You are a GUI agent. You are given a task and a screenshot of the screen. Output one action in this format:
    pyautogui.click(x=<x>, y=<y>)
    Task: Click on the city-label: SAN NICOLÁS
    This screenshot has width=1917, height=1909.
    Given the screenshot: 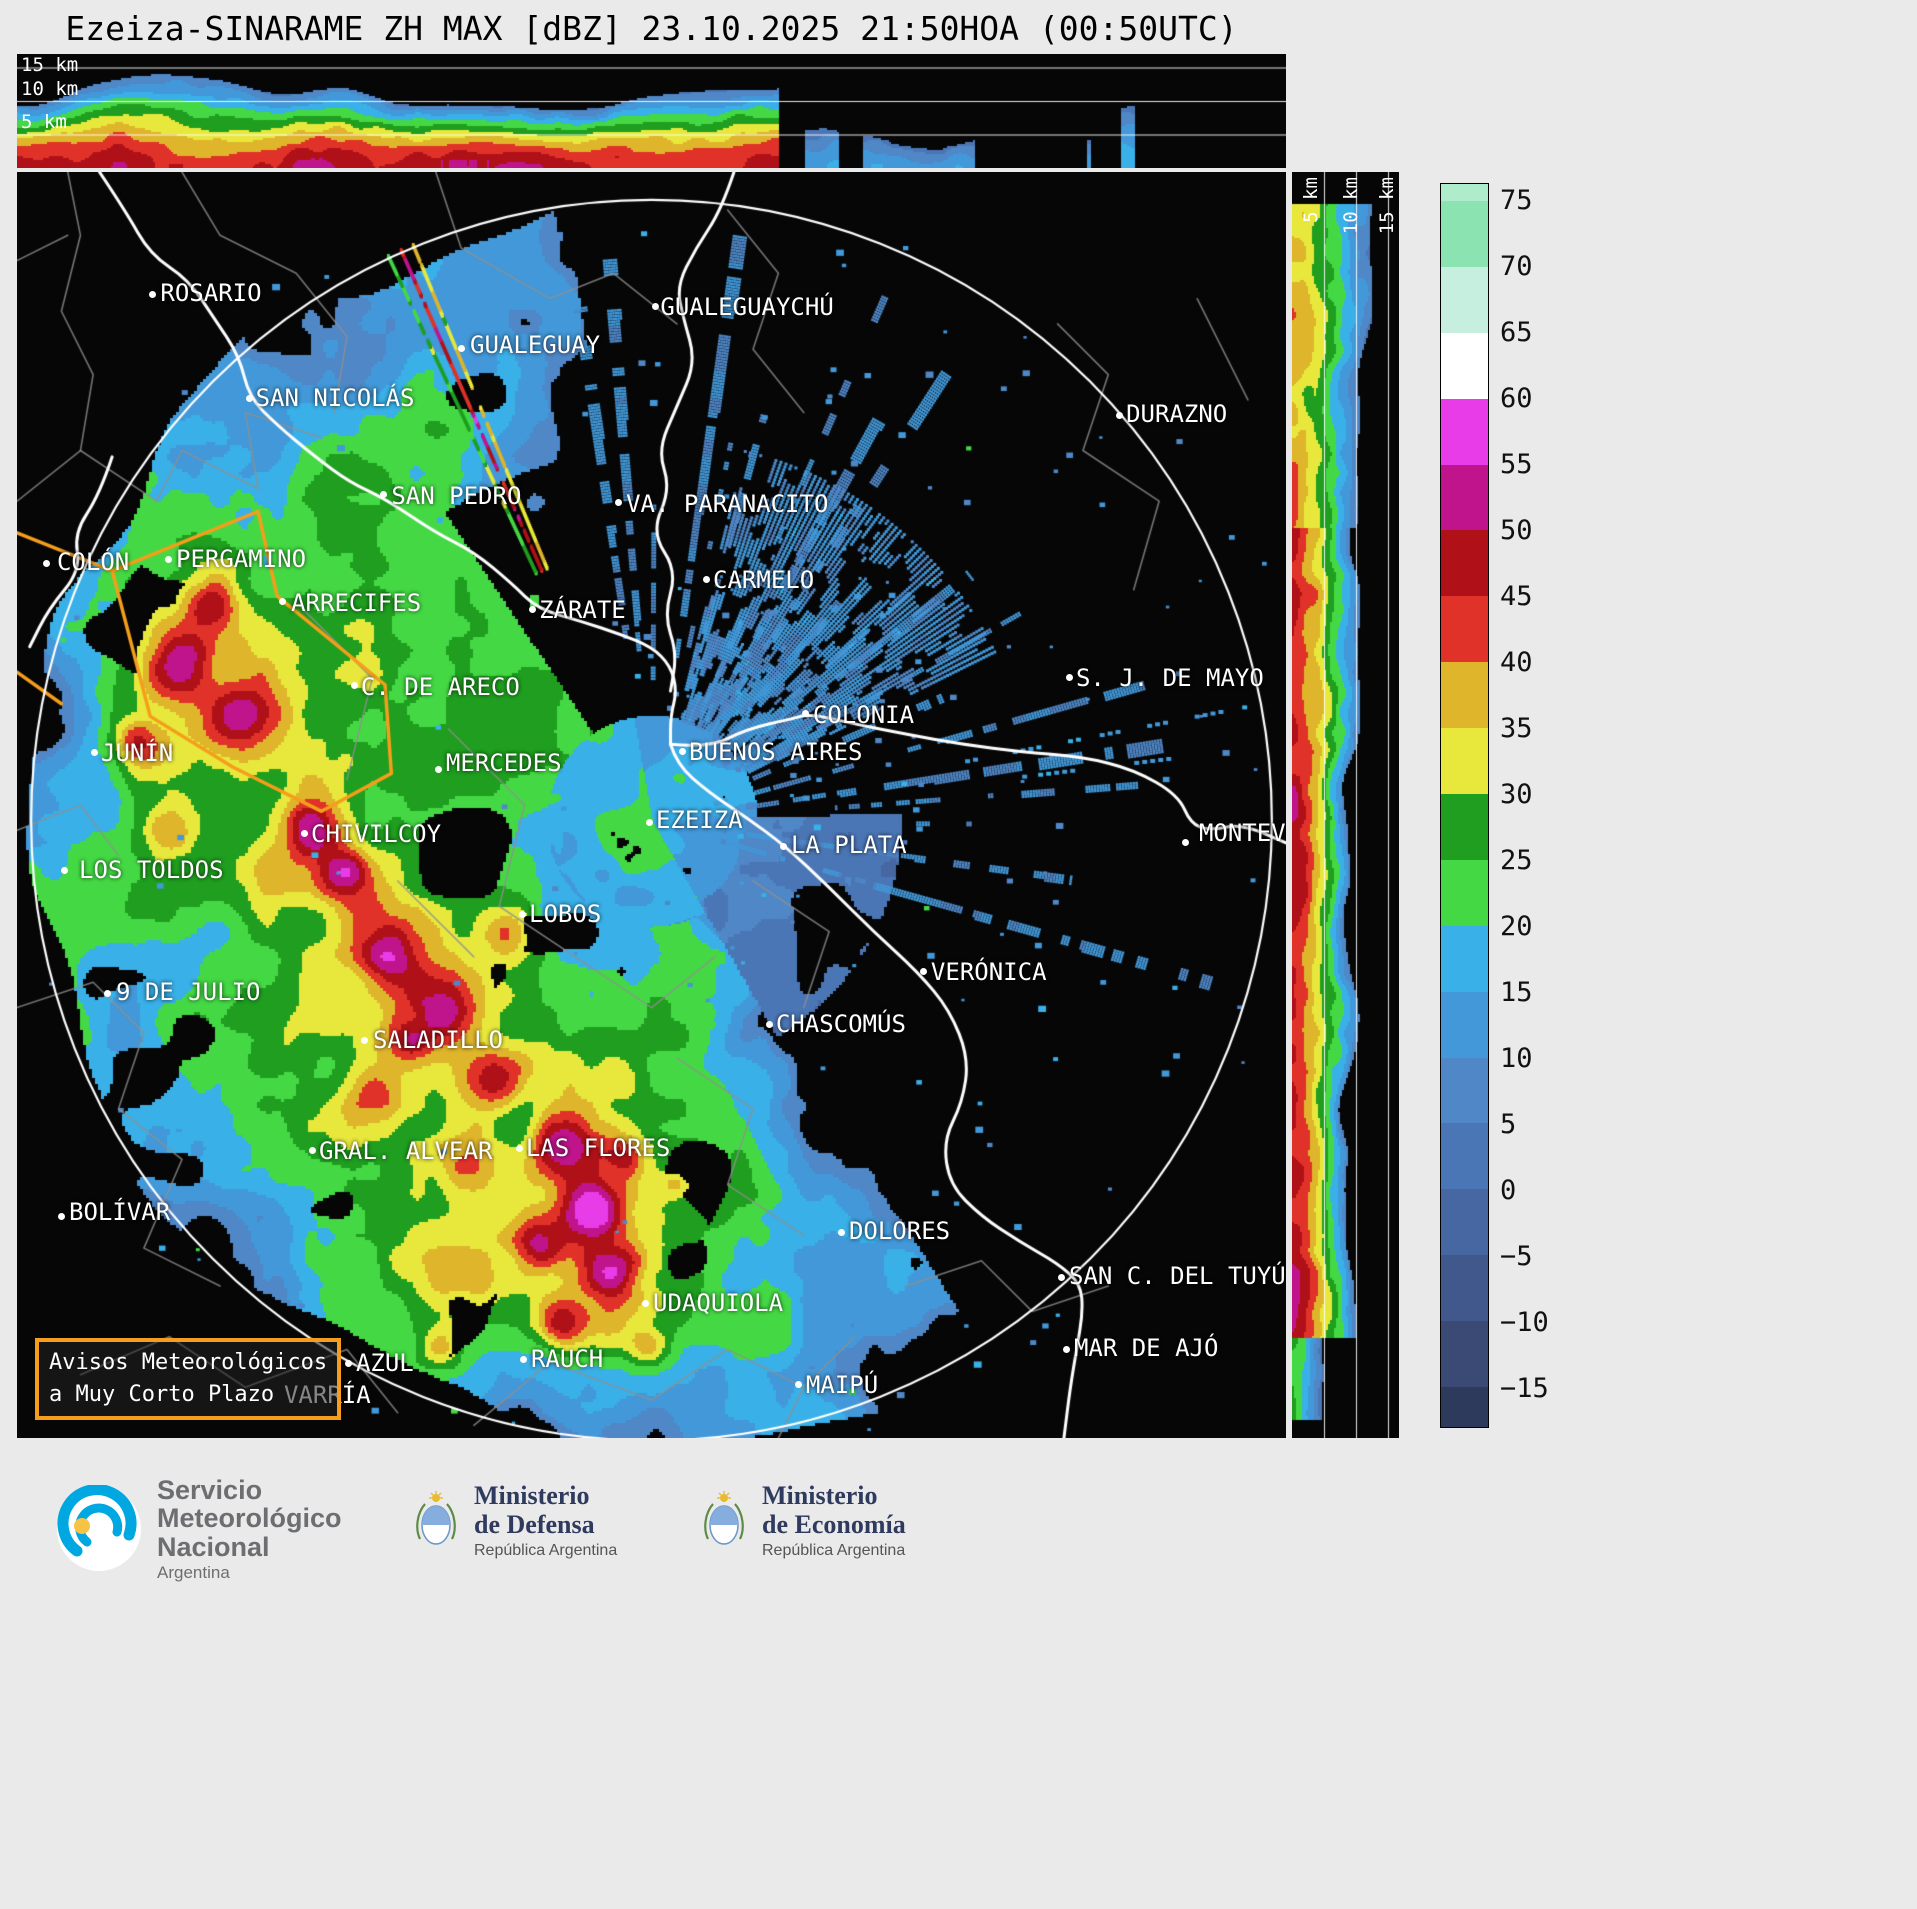 What is the action you would take?
    pyautogui.click(x=335, y=398)
    